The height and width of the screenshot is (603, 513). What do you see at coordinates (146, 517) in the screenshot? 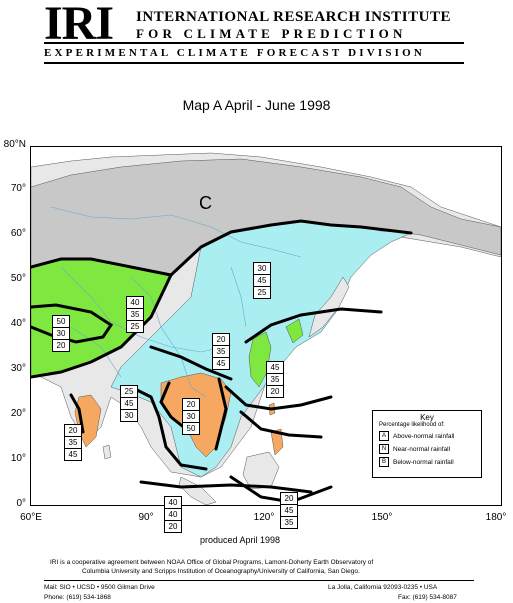
I see `lon-label-90: 90°` at bounding box center [146, 517].